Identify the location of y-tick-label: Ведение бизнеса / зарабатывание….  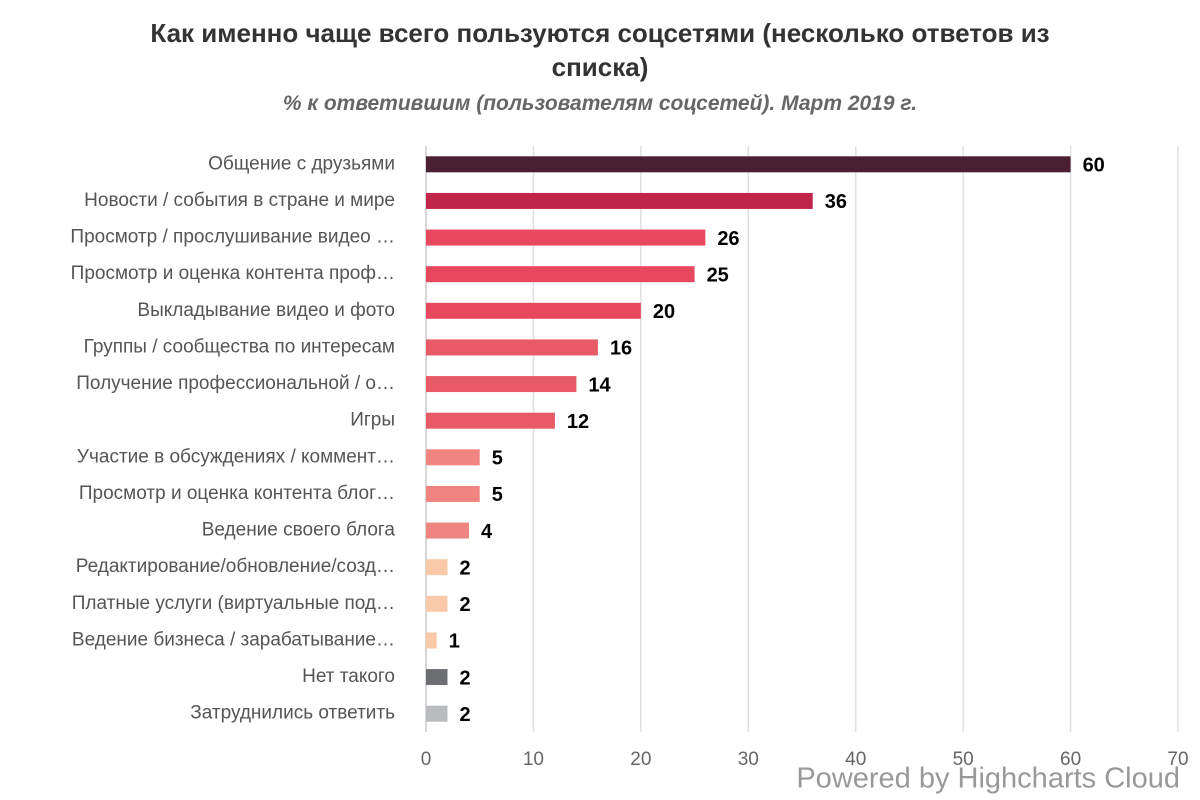
(233, 639).